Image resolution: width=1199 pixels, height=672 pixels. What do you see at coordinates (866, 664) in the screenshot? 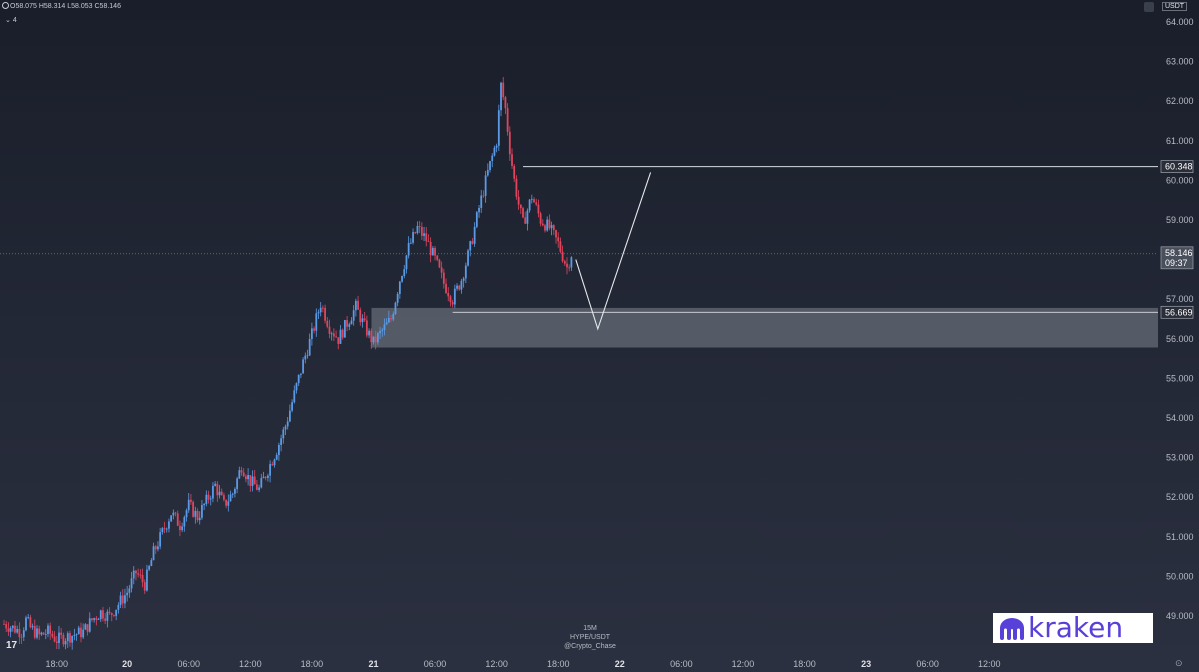
I see `x-tick-label: 23` at bounding box center [866, 664].